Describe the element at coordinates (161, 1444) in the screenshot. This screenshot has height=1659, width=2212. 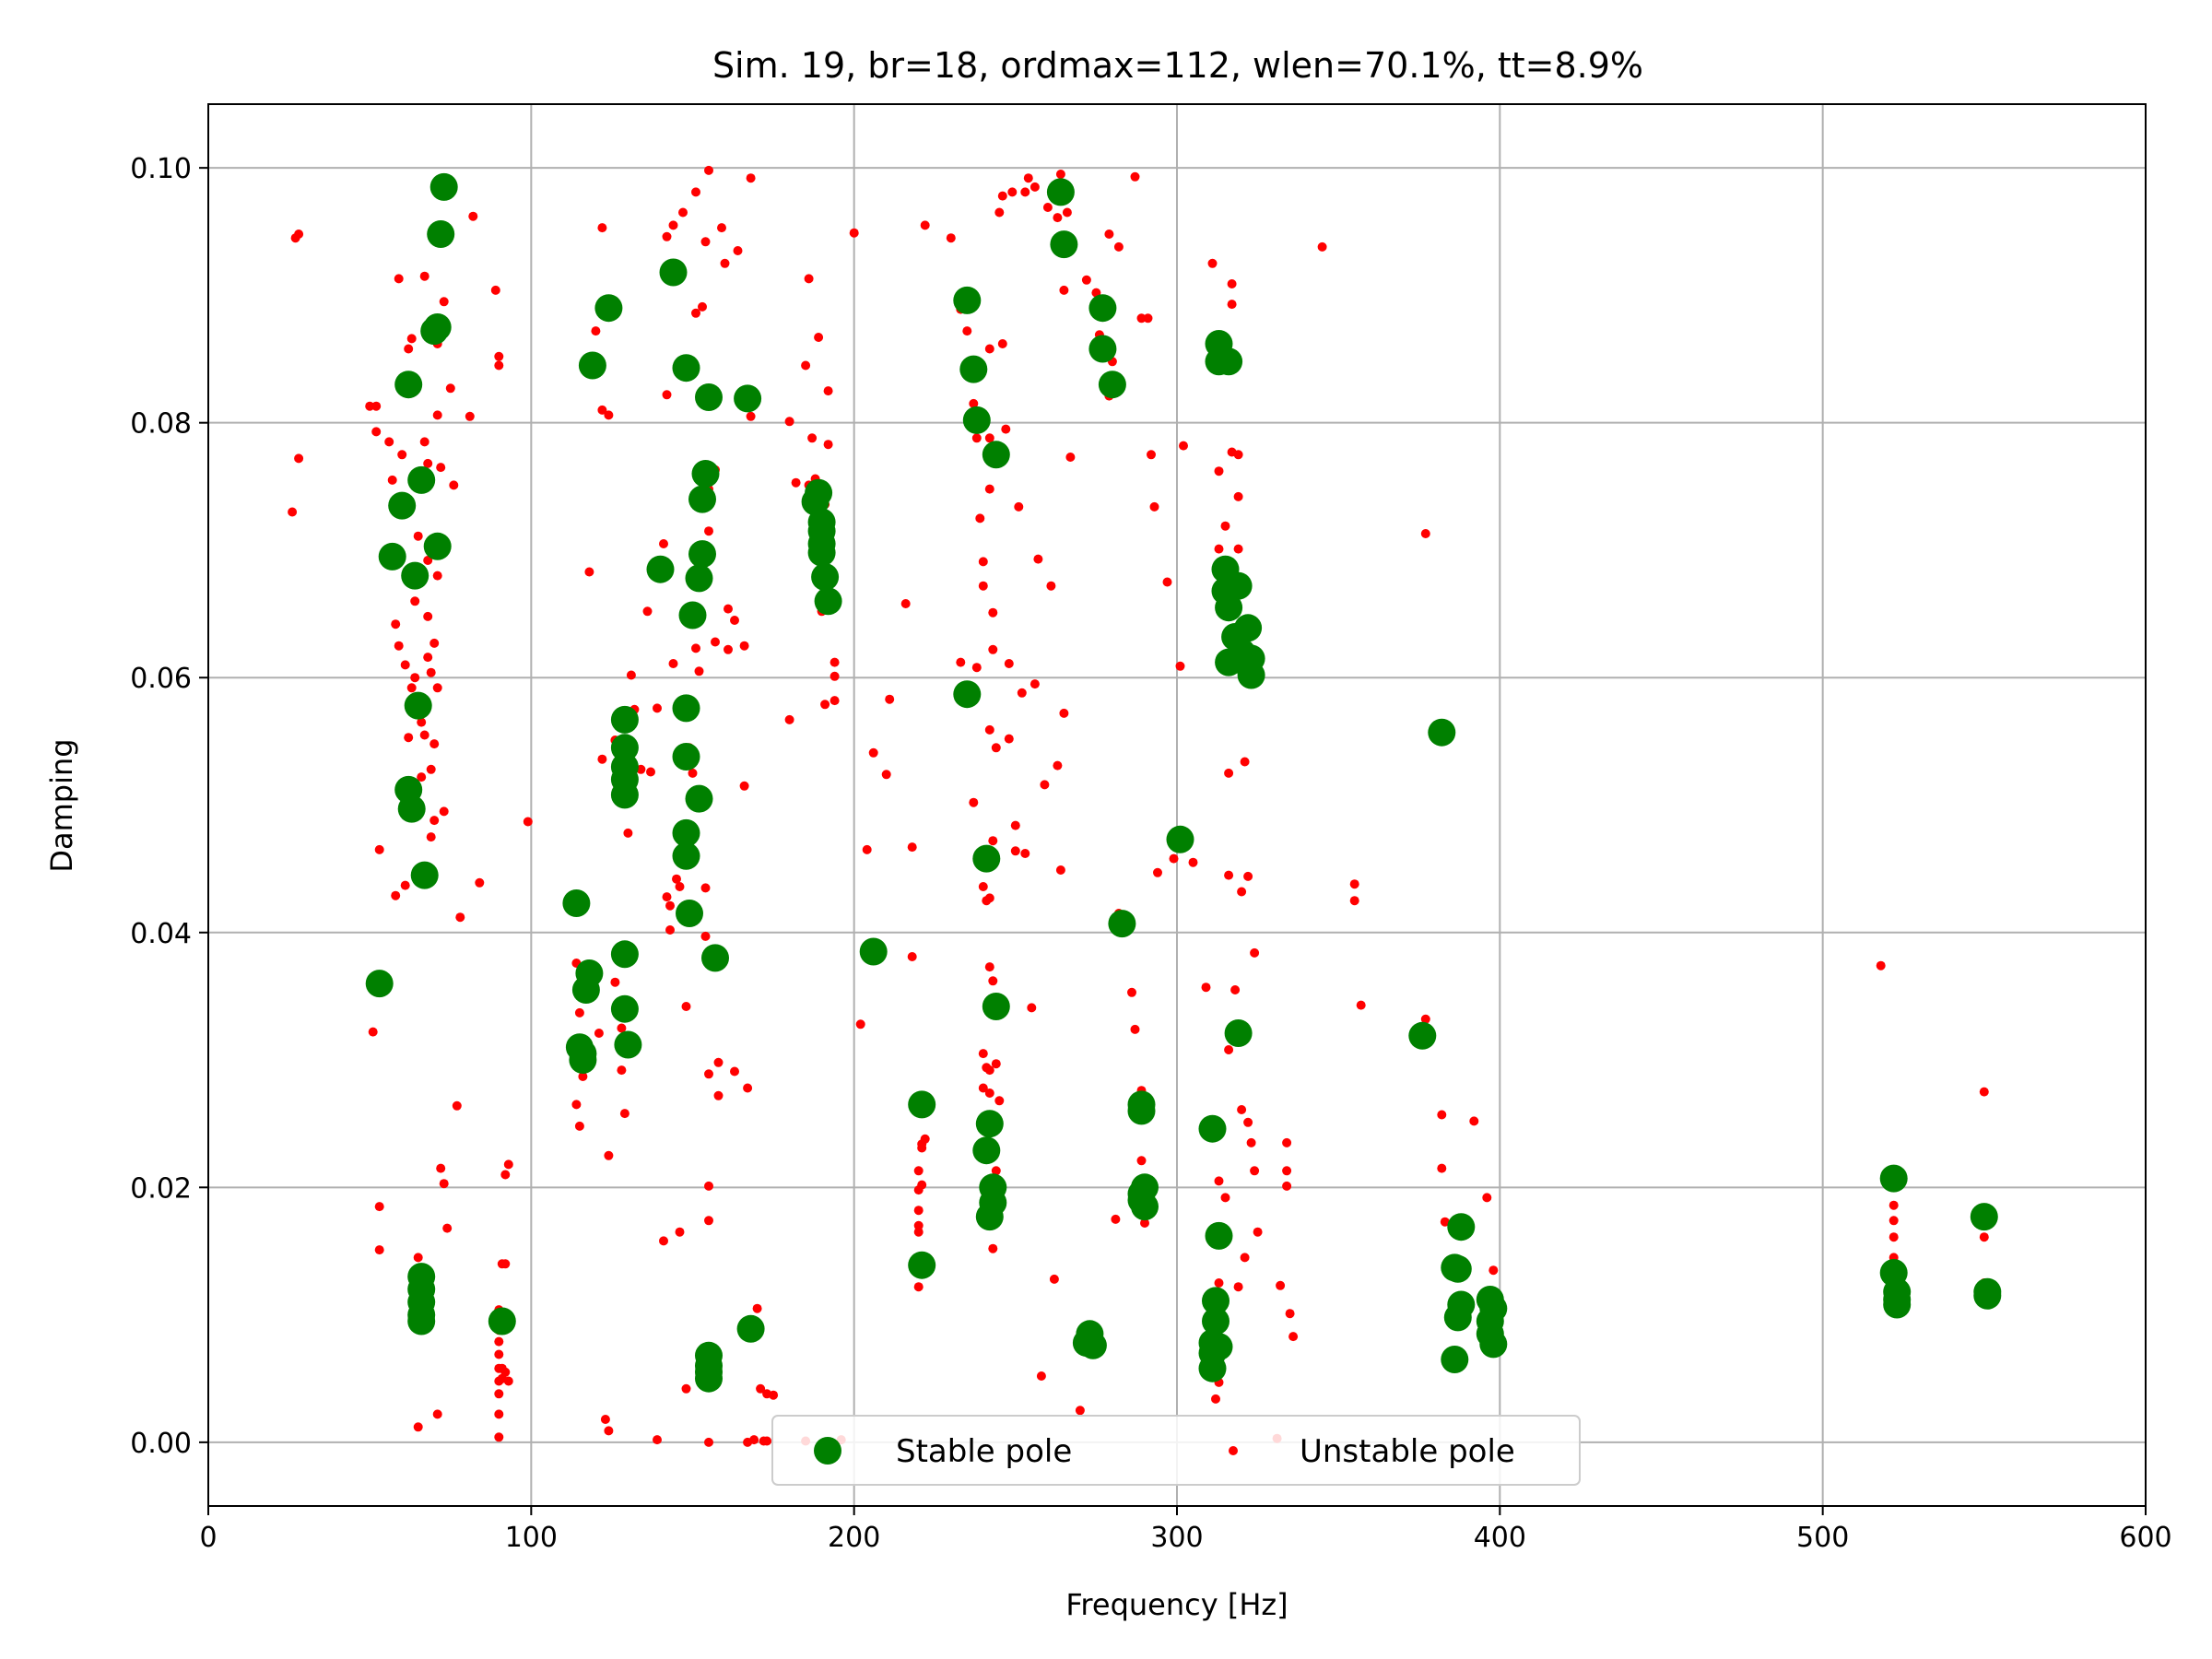
I see `y-tick-label: 0.00` at that location.